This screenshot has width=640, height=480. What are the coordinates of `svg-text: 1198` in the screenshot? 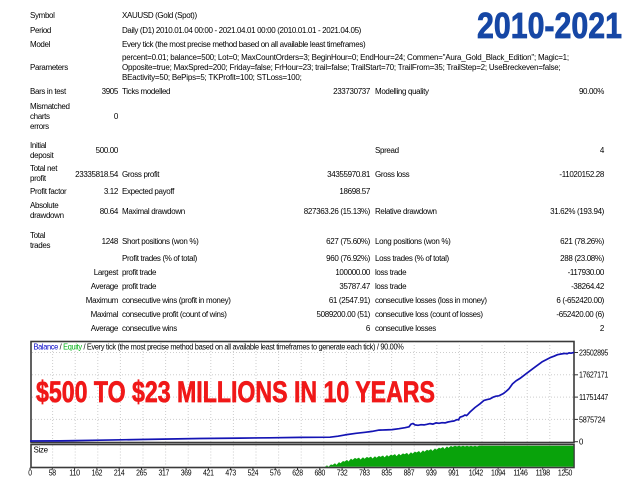 It's located at (543, 473).